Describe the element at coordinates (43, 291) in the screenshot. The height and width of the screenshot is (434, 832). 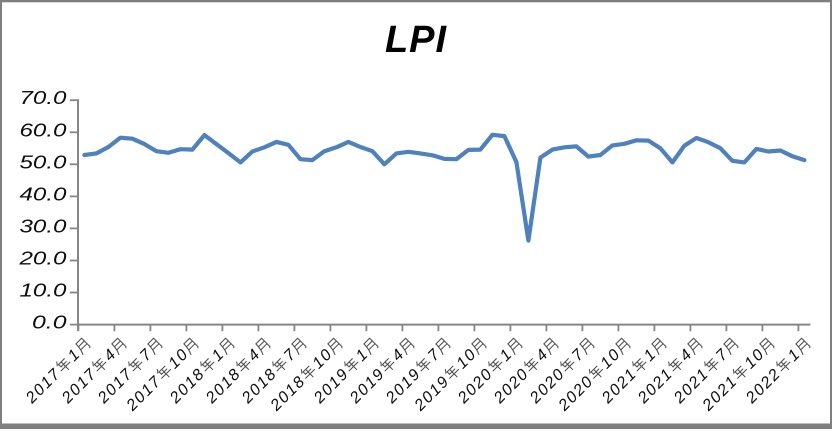
I see `svg-text: 10.0` at that location.